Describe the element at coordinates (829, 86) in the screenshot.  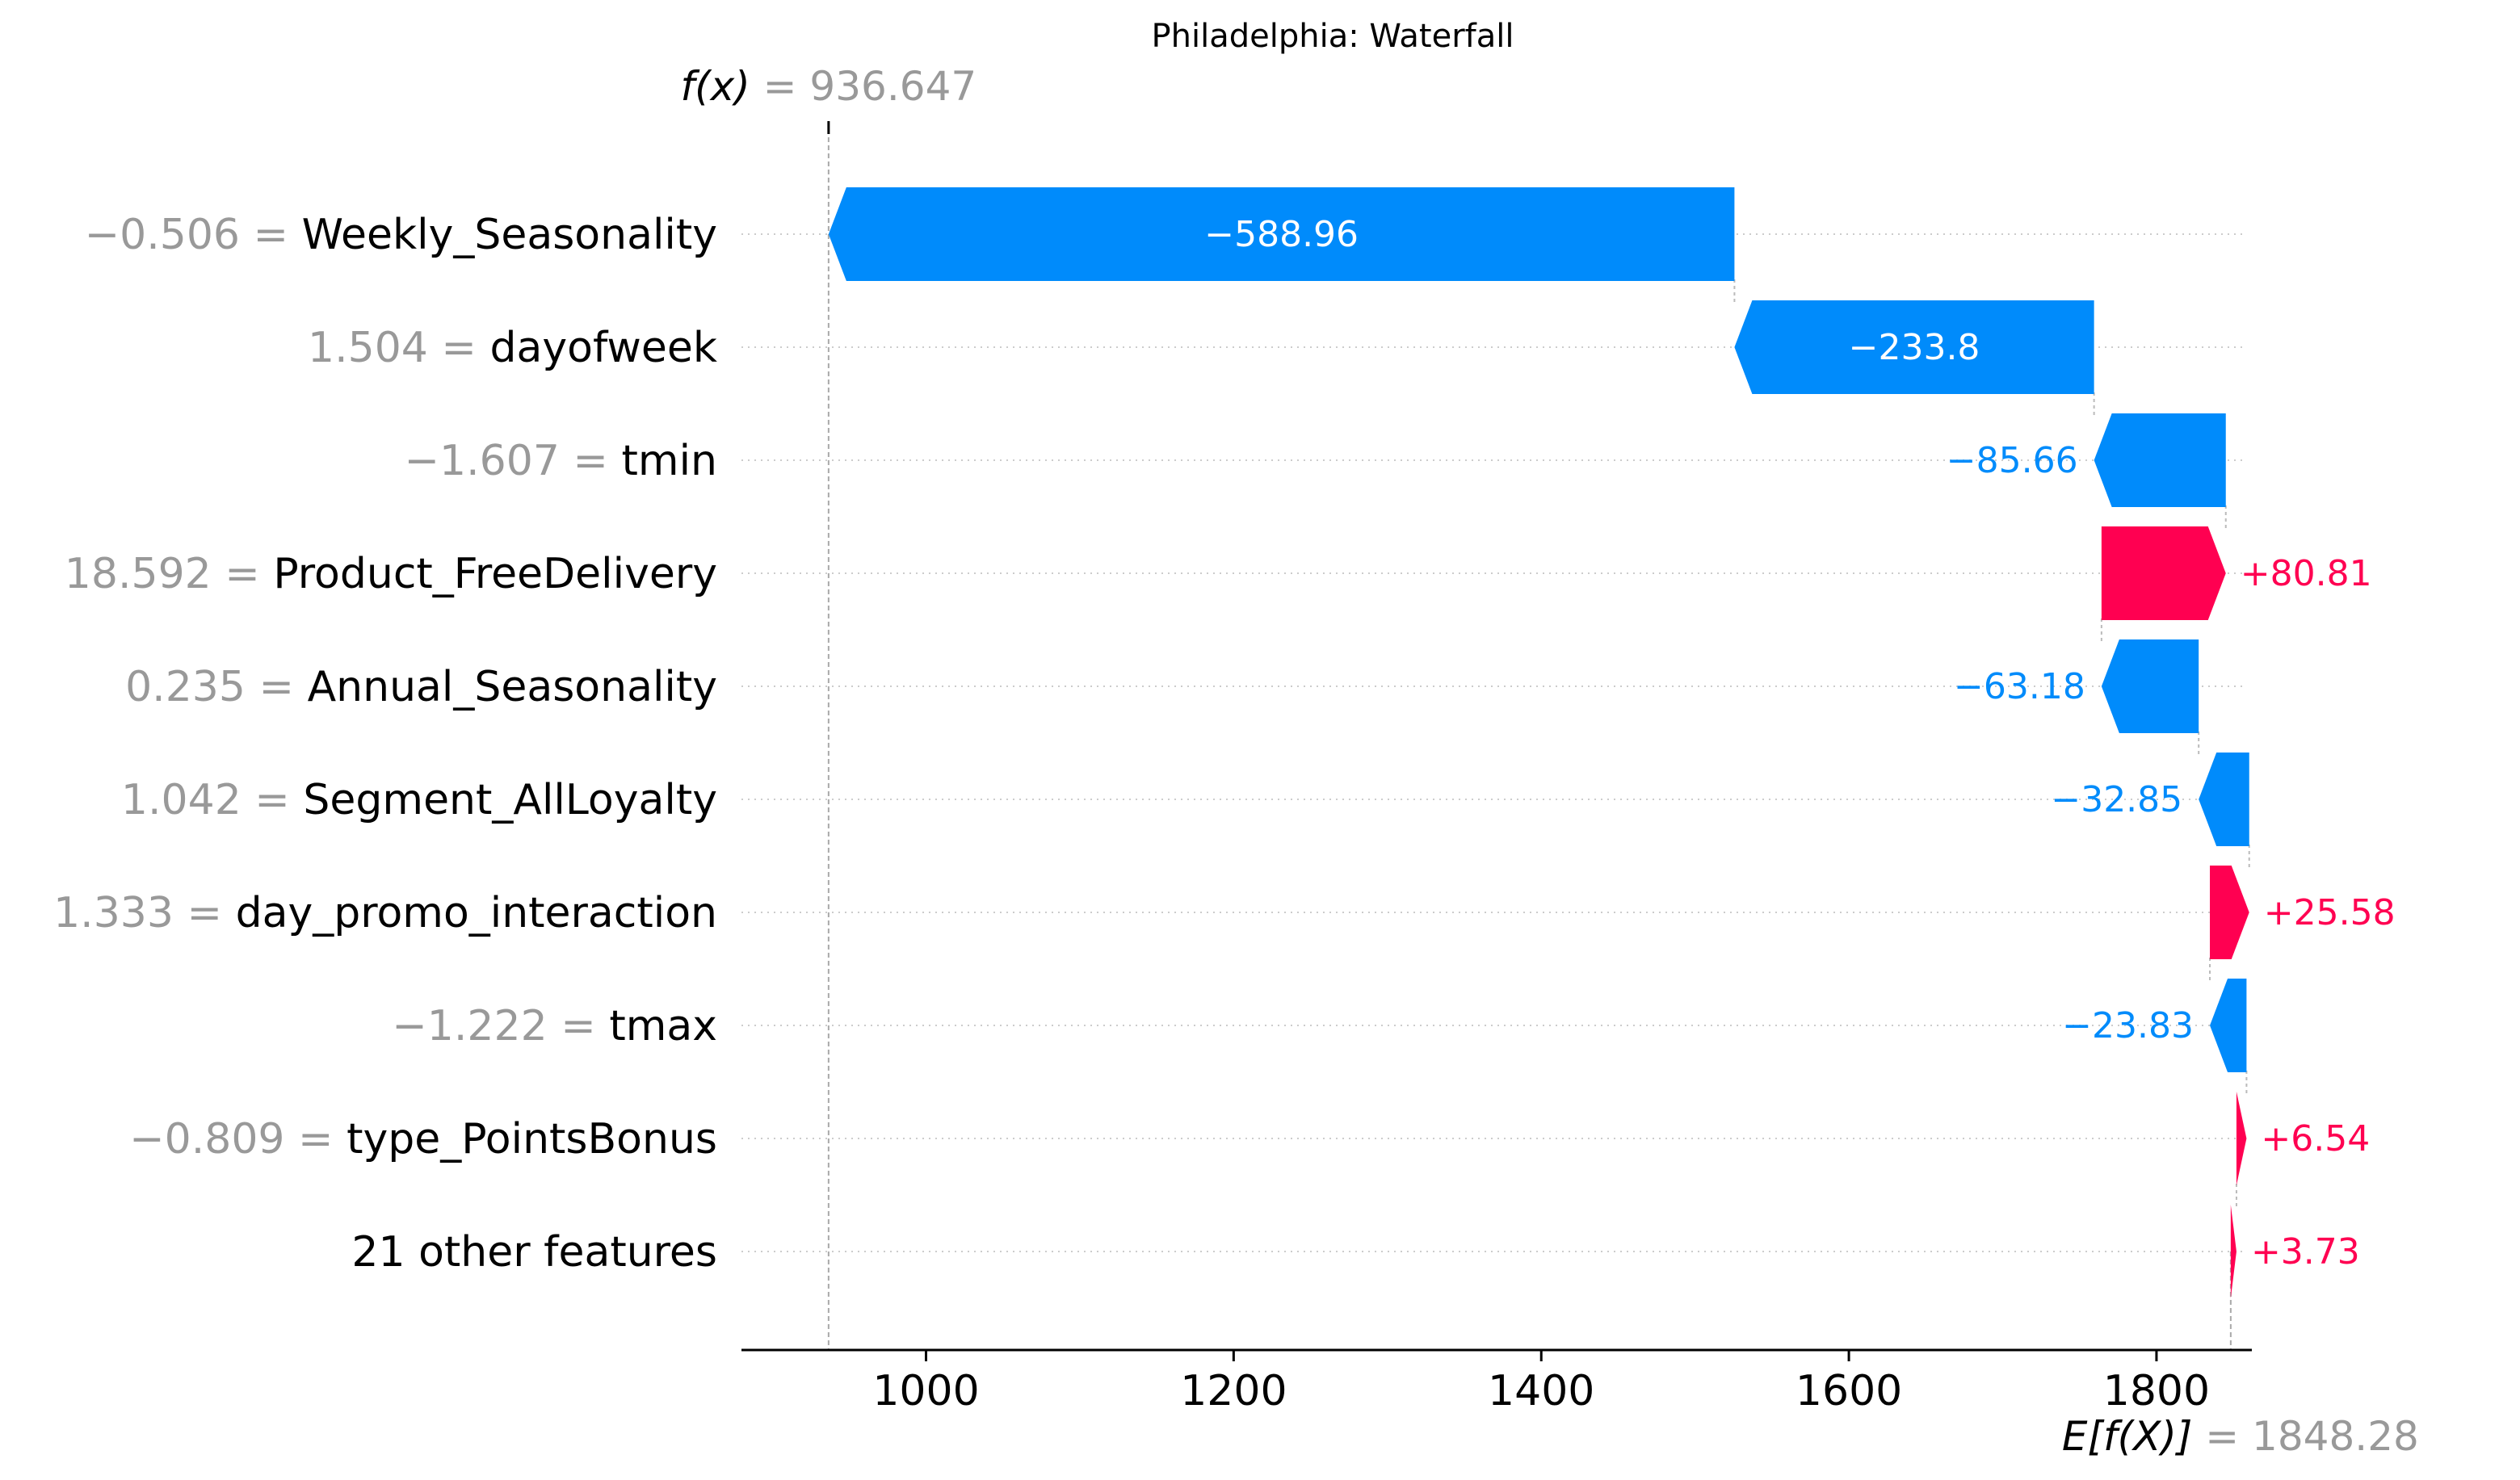
I see `fx-annotation: f(x) = 936.647` at that location.